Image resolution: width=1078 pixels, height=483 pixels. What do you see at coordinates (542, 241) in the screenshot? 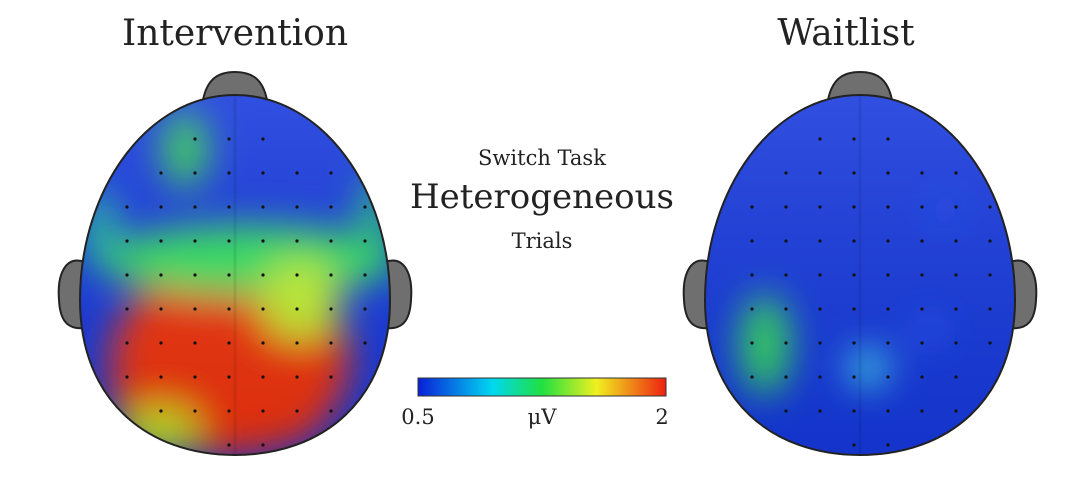
I see `subtitle: Trials` at bounding box center [542, 241].